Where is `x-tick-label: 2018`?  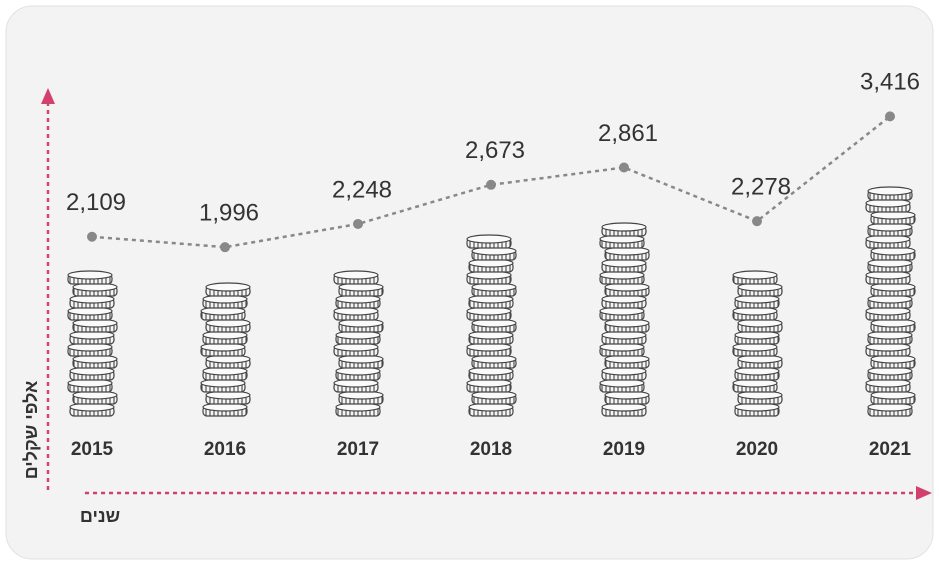
x-tick-label: 2018 is located at coordinates (491, 449).